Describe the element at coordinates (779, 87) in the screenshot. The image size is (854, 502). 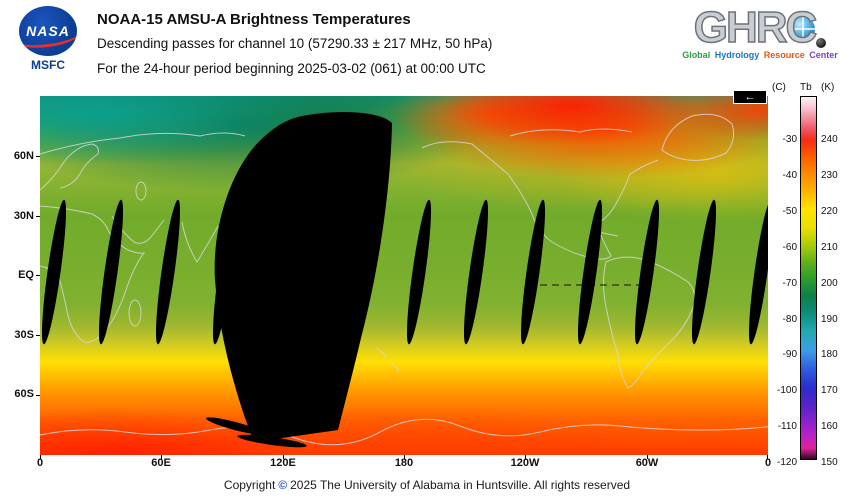
I see `colorbar-unit-celsius: (C)` at that location.